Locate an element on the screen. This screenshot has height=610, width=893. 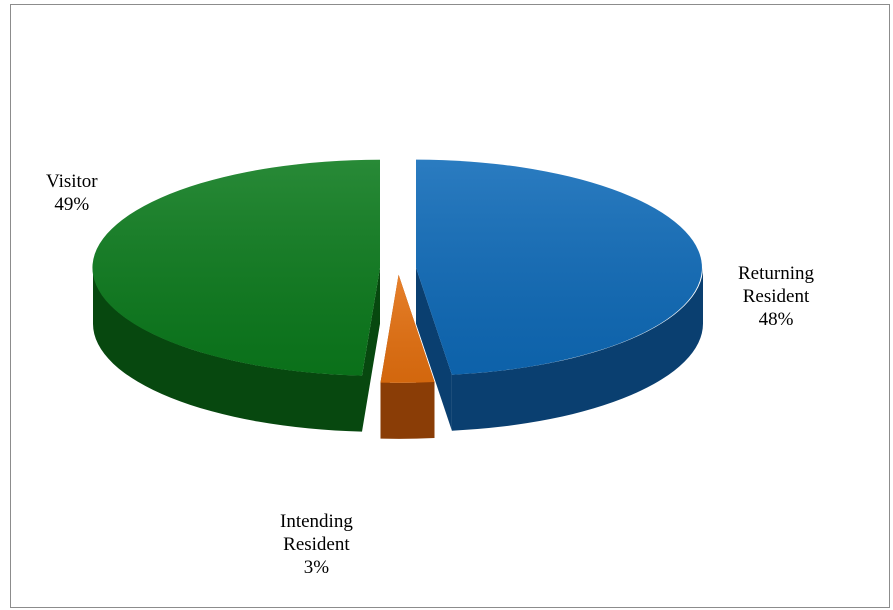
slice-rim-visitor is located at coordinates (227, 349).